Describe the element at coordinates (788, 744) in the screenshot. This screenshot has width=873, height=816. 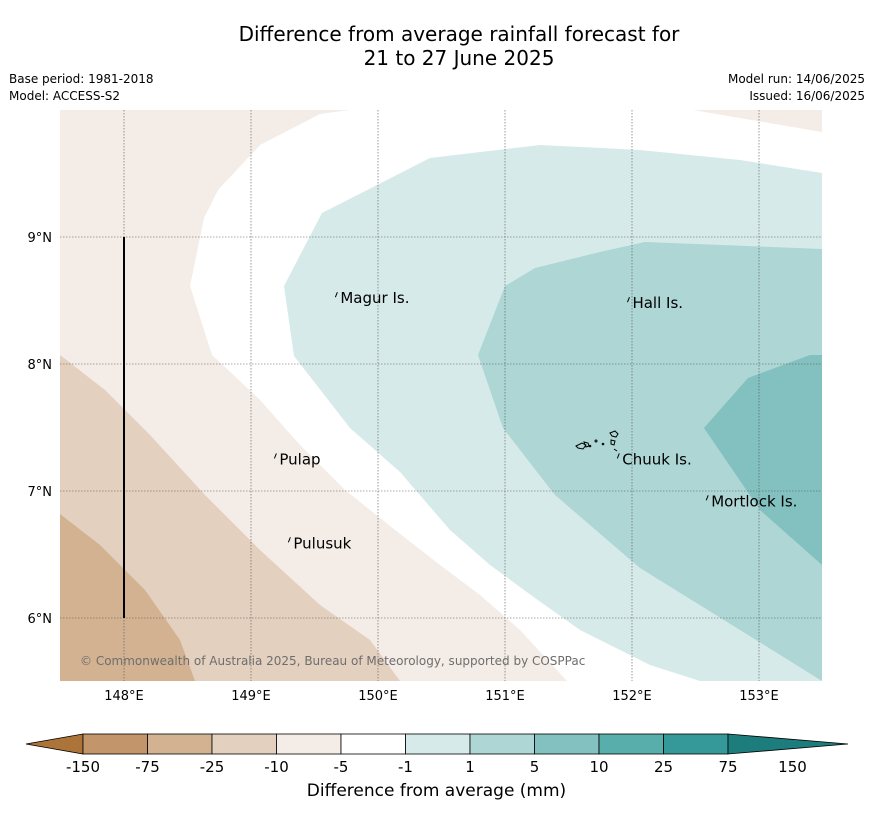
I see `colorbar-extend-high` at that location.